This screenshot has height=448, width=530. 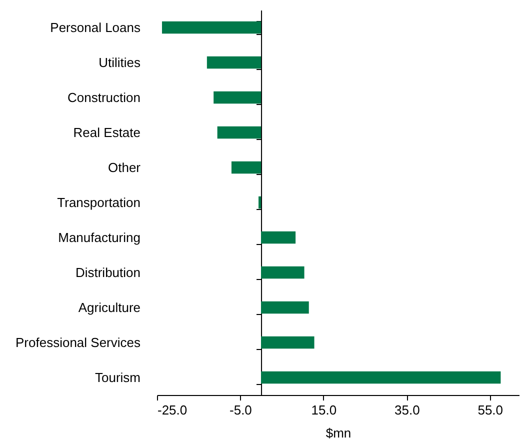 What do you see at coordinates (407, 410) in the screenshot?
I see `x-tick-label: 35.0` at bounding box center [407, 410].